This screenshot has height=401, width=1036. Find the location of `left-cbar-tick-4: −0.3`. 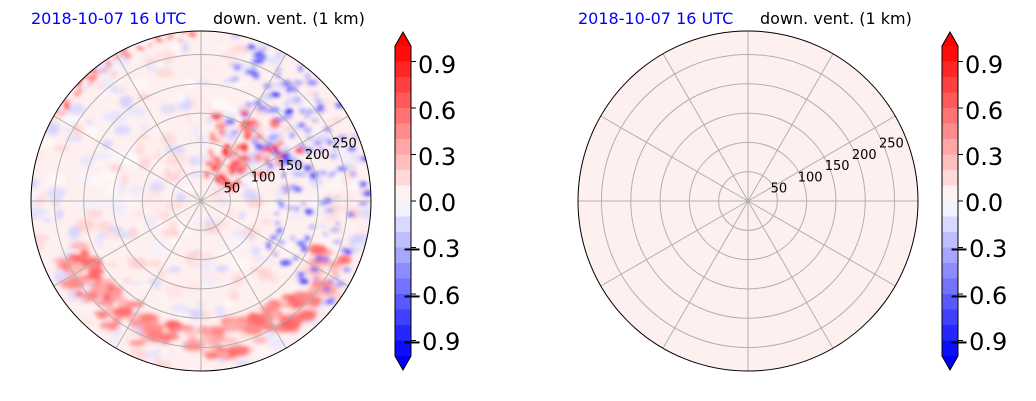

left-cbar-tick-4: −0.3 is located at coordinates (431, 249).